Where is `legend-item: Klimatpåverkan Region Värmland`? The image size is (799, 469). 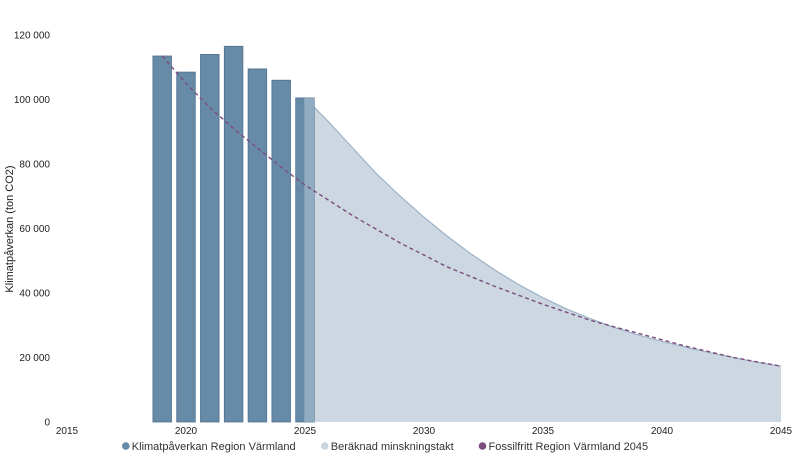 legend-item: Klimatpåverkan Region Värmland is located at coordinates (209, 447).